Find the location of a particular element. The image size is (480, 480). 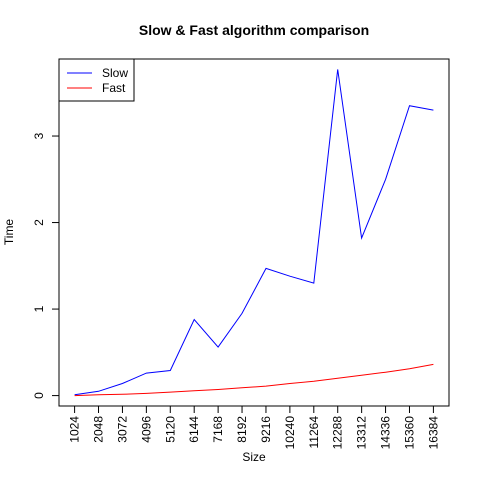

chart-title: Slow & Fast algorithm comparison is located at coordinates (254, 30).